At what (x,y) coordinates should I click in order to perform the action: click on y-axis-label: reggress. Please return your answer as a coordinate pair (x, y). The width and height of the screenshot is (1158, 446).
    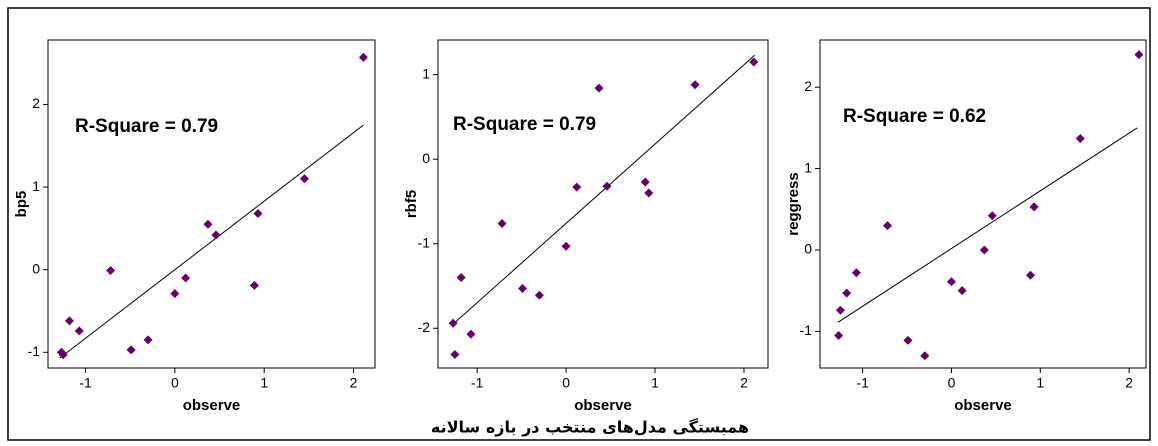
    Looking at the image, I should click on (793, 203).